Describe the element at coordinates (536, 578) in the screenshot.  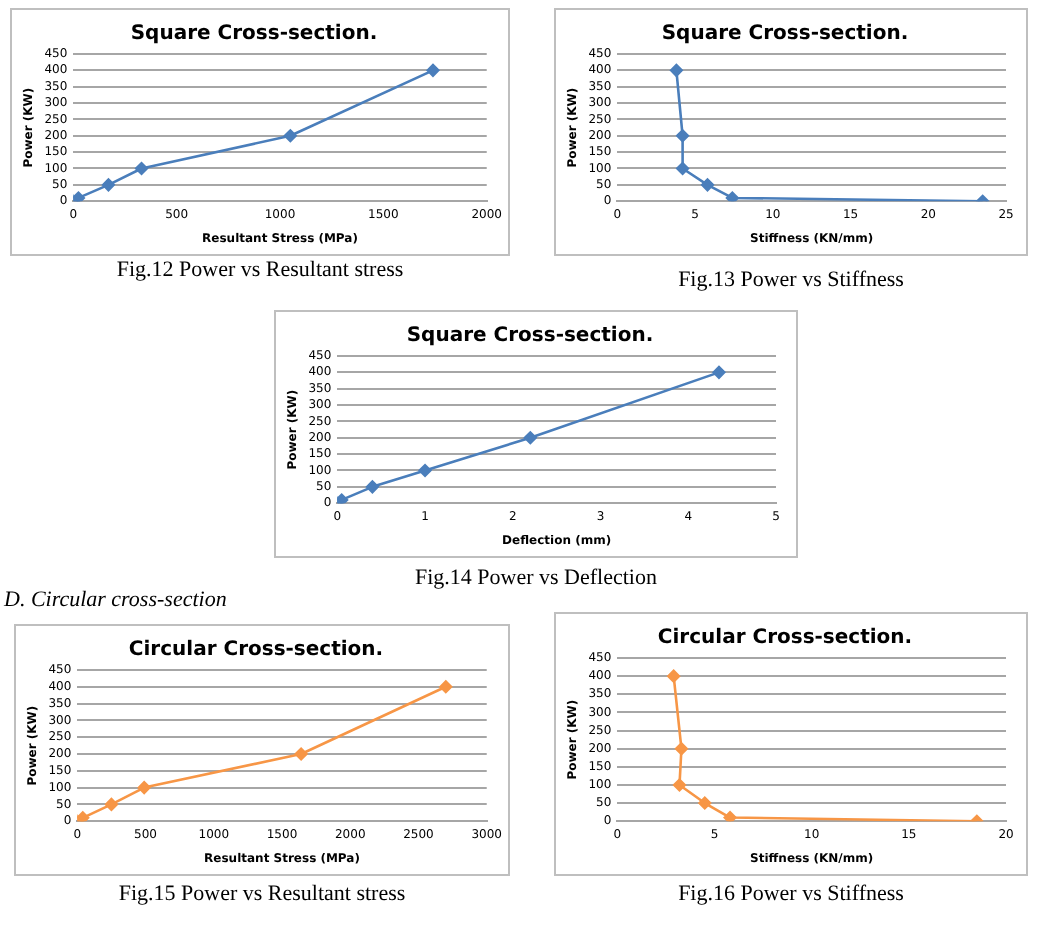
I see `caption: Fig.14 Power vs Deflection` at that location.